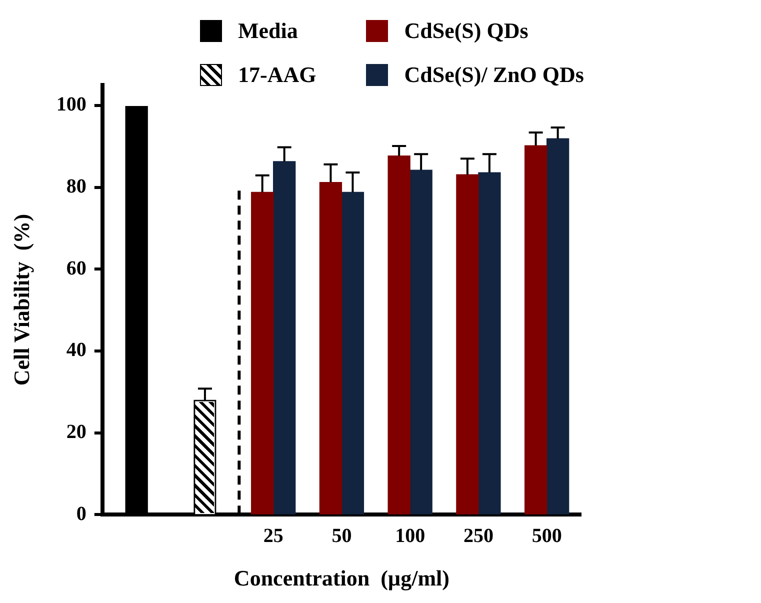  What do you see at coordinates (81, 513) in the screenshot?
I see `y-tick-label: 0` at bounding box center [81, 513].